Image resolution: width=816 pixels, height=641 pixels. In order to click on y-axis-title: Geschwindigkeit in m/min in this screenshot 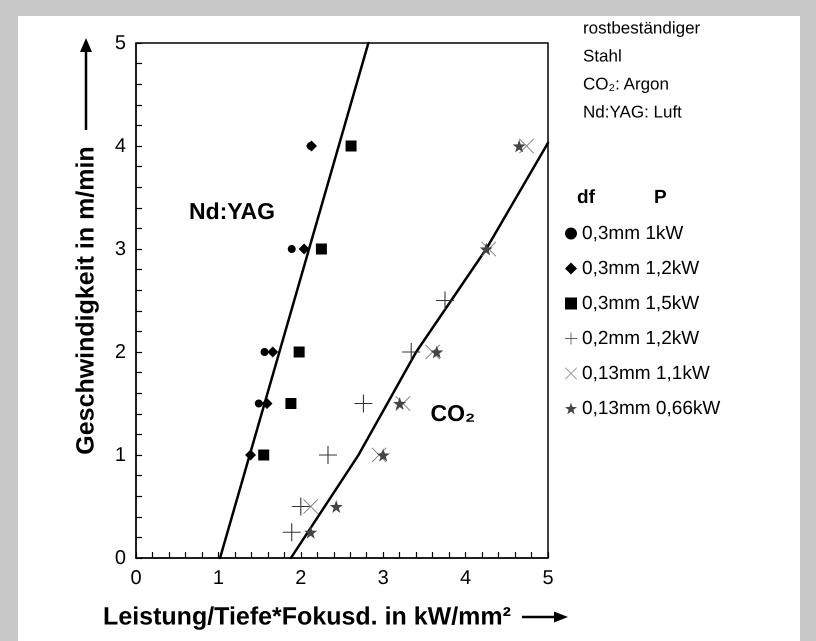, I will do `click(86, 300)`.